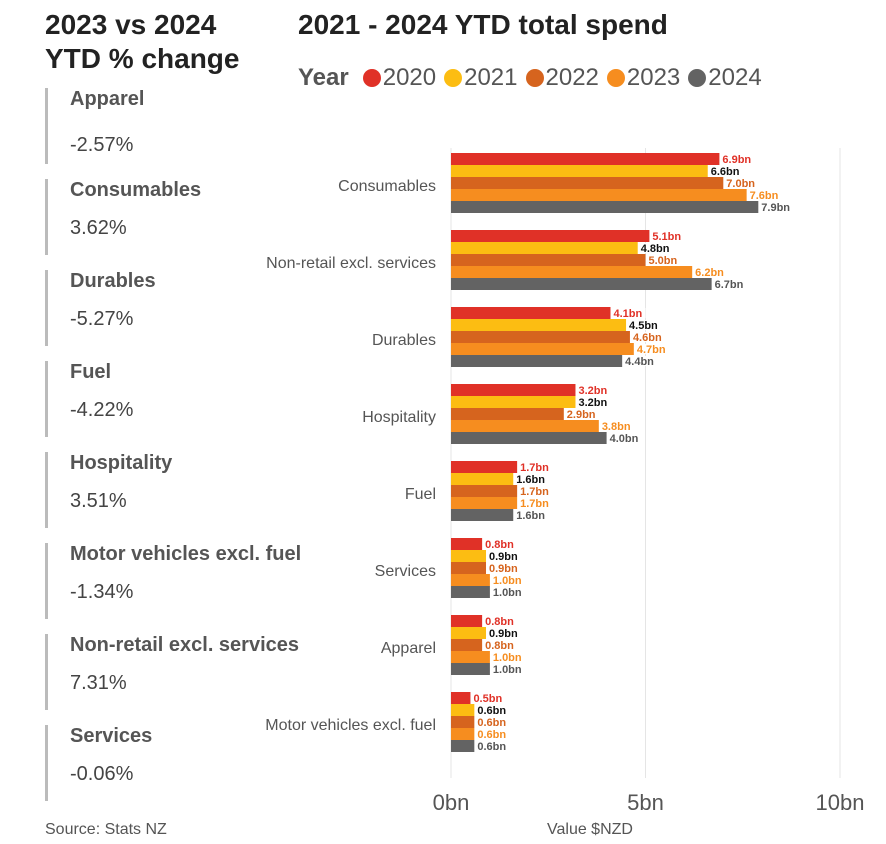 Image resolution: width=886 pixels, height=844 pixels. I want to click on data-label: 4.0bn, so click(624, 439).